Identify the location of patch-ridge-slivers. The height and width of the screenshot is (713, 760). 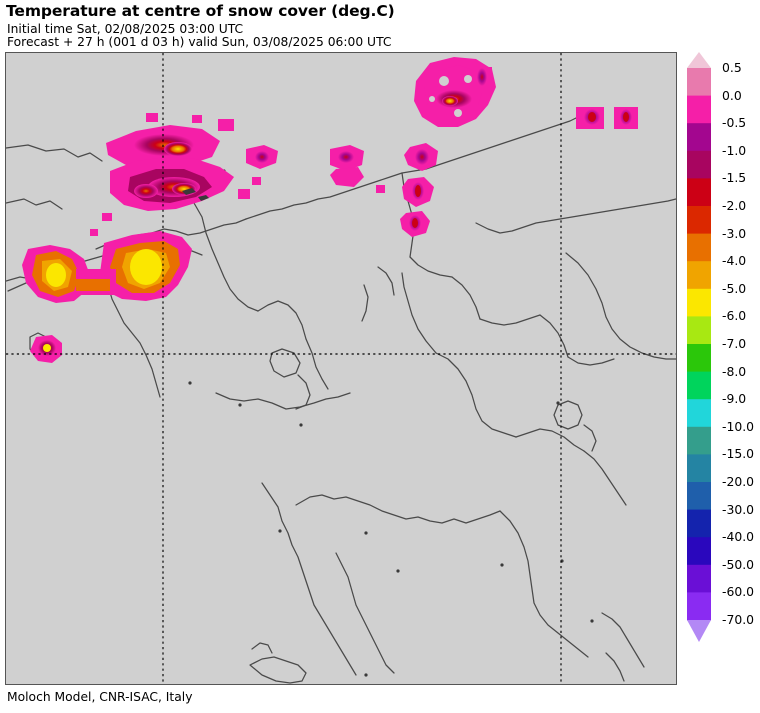
(195, 194).